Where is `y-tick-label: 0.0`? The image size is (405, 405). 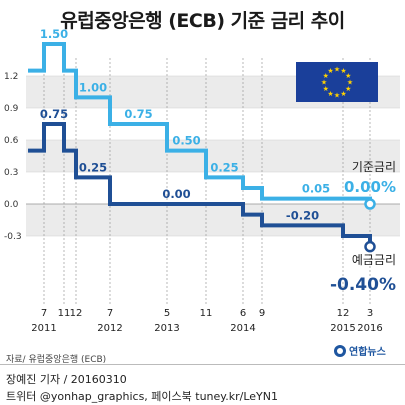
y-tick-label: 0.0 is located at coordinates (11, 205).